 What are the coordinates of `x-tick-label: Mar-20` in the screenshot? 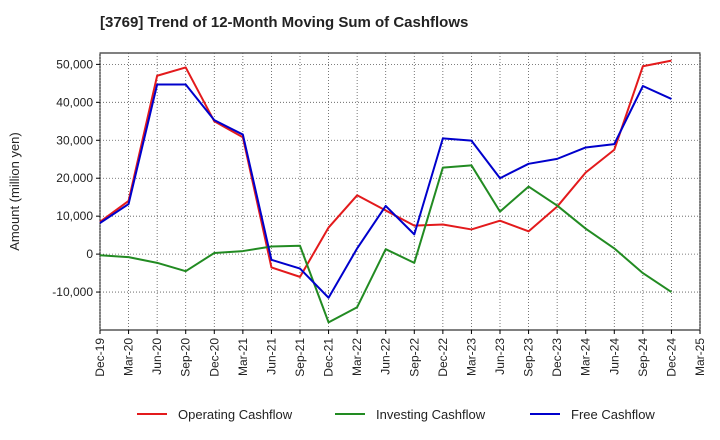 It's located at (129, 357).